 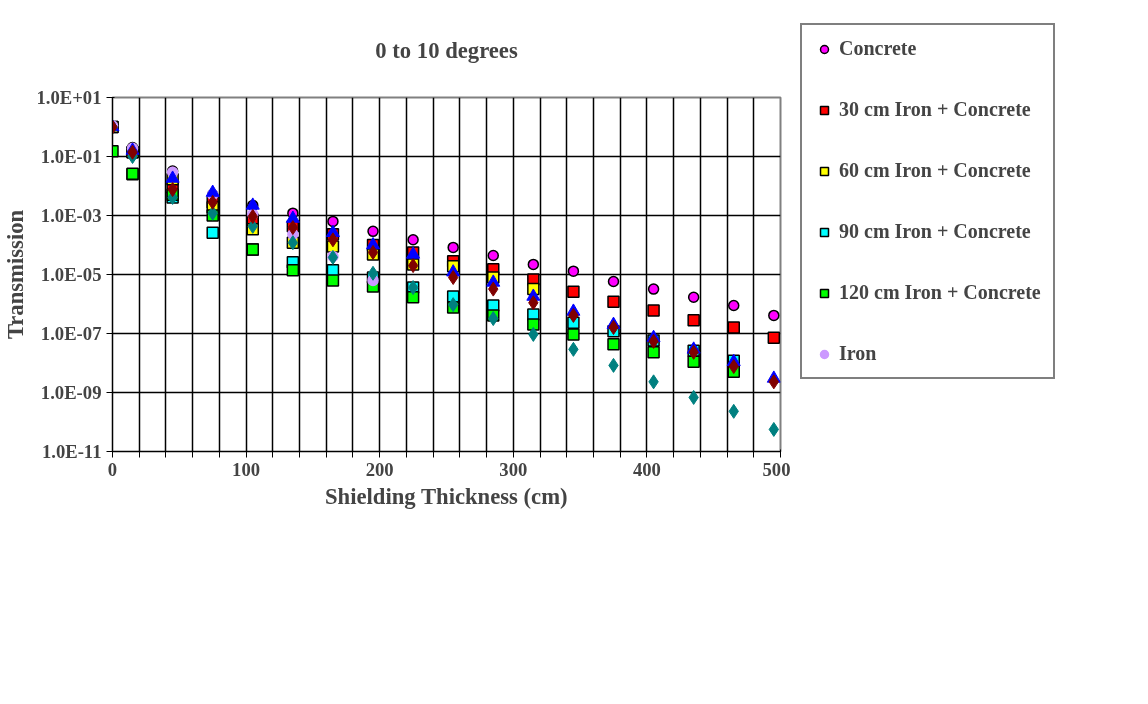 What do you see at coordinates (646, 469) in the screenshot?
I see `x-tick-label: 400` at bounding box center [646, 469].